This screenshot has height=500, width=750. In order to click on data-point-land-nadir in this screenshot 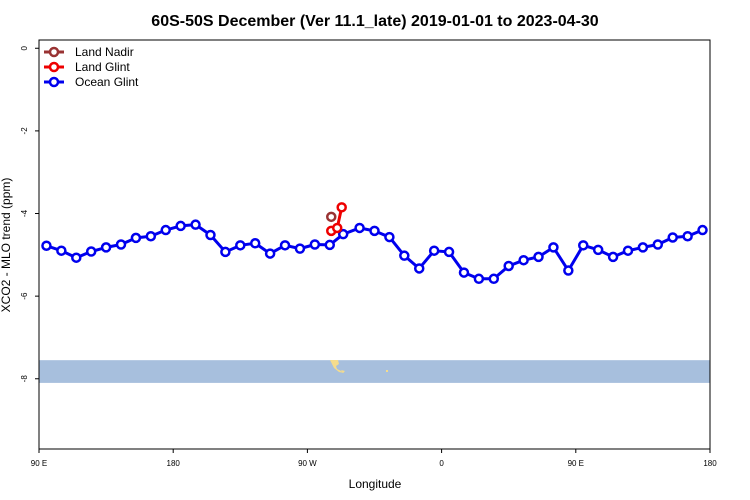, I will do `click(331, 217)`.